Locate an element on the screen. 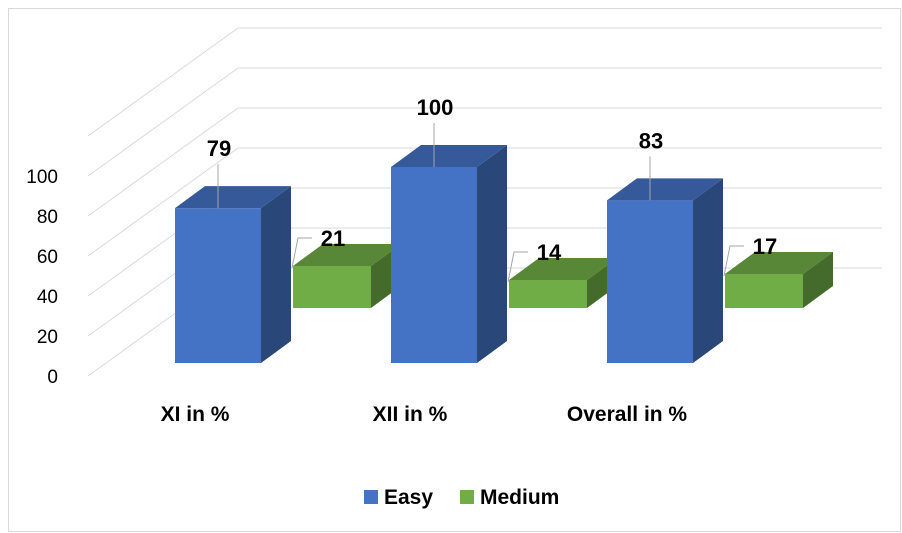 Image resolution: width=902 pixels, height=533 pixels. bar-medium-side is located at coordinates (818, 280).